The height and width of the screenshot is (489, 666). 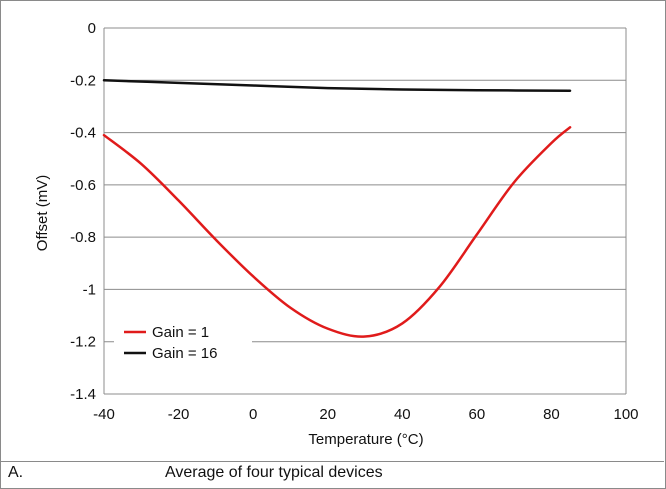 I want to click on x-tick-label: -20, so click(x=179, y=414).